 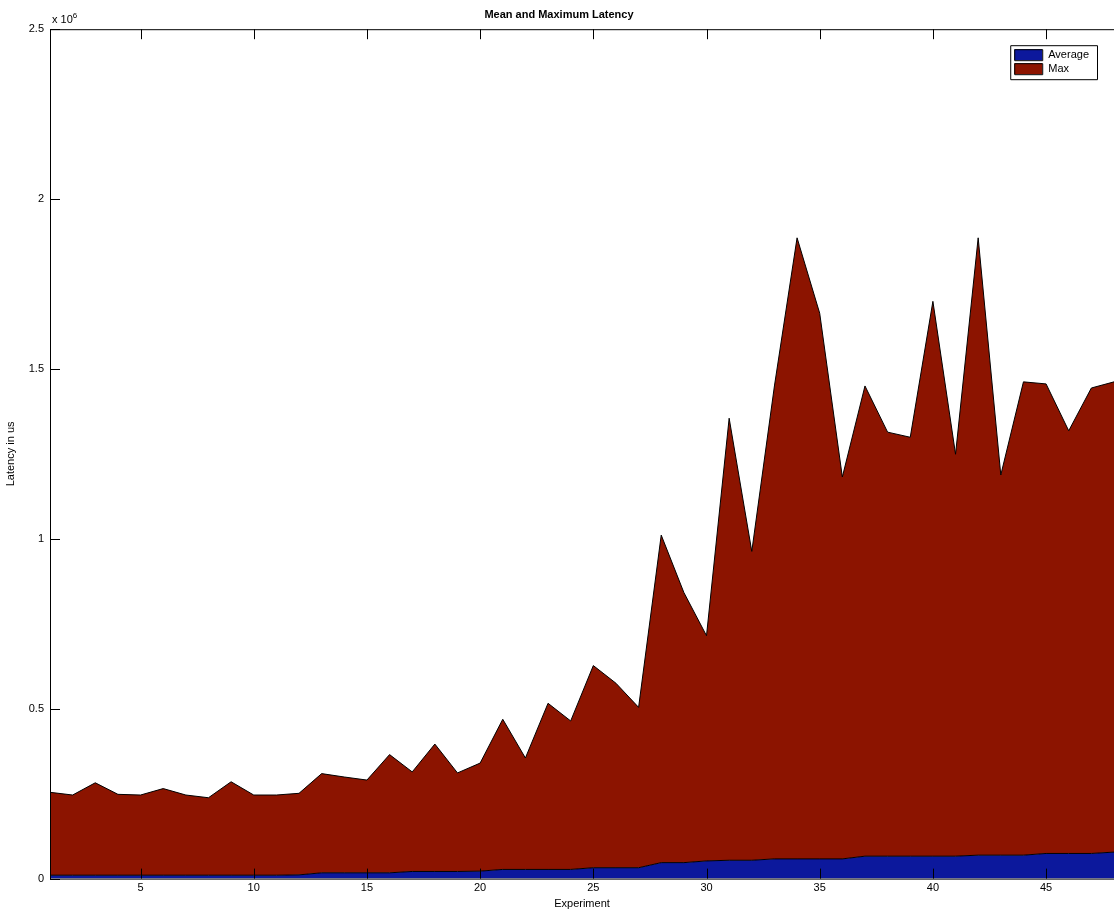 What do you see at coordinates (1046, 887) in the screenshot?
I see `x-tick-label: 45` at bounding box center [1046, 887].